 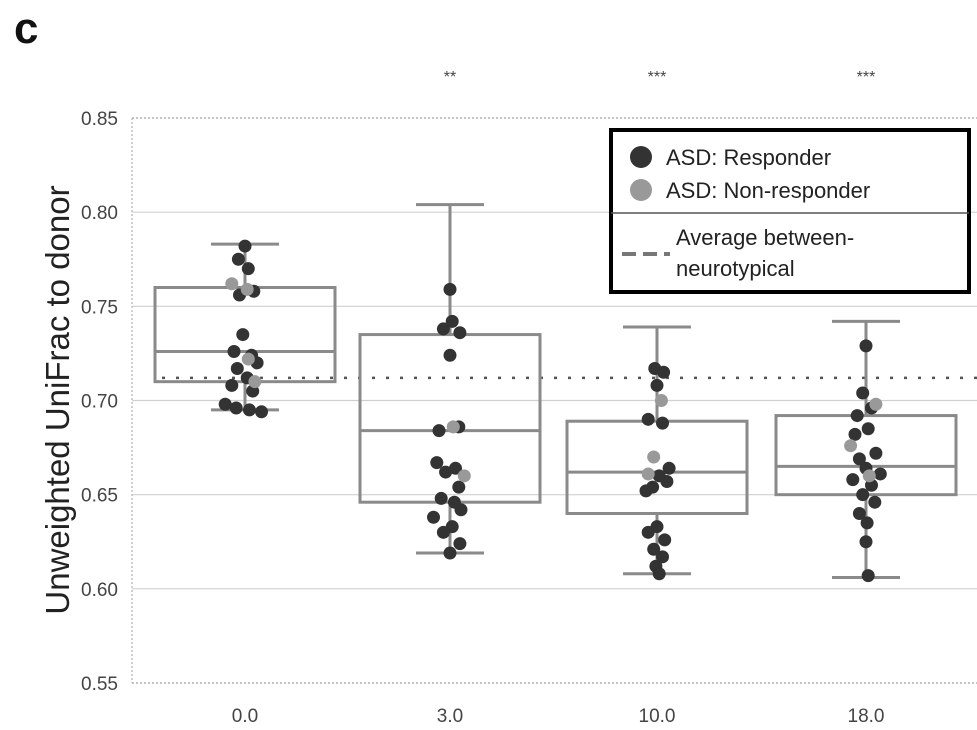 What do you see at coordinates (641, 190) in the screenshot?
I see `legend-nonresponder-marker` at bounding box center [641, 190].